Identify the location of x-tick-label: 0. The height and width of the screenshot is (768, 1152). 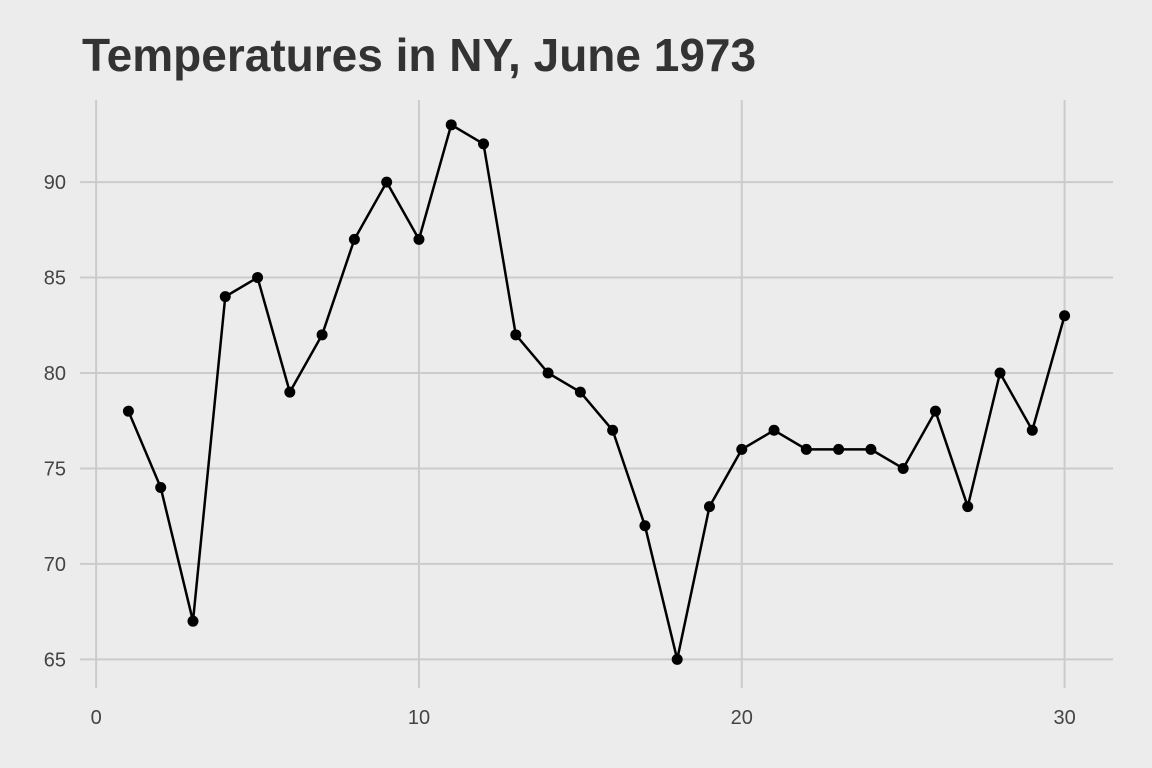
(96, 718).